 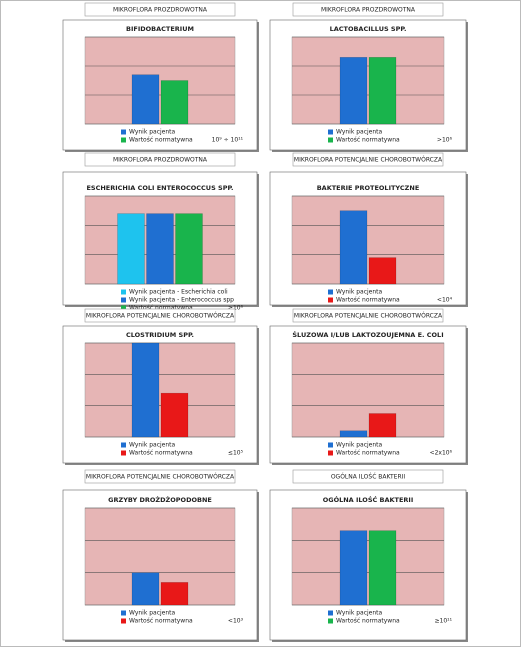 I want to click on norm-label: ≥10⁶, so click(x=236, y=308).